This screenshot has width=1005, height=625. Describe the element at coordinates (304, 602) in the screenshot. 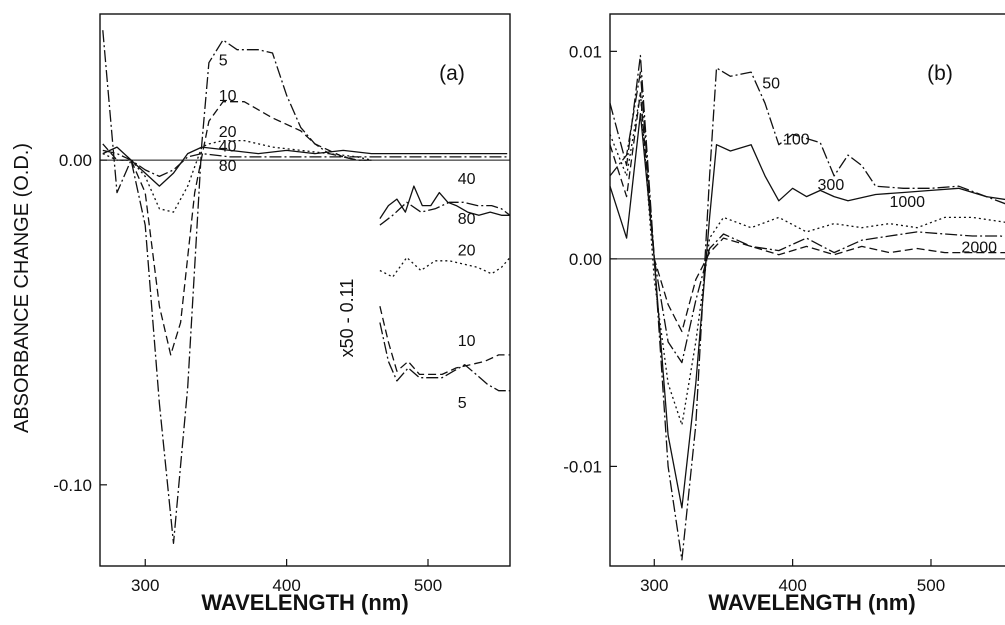

I see `panel-a-xlabel: WAVELENGTH (nm)` at that location.